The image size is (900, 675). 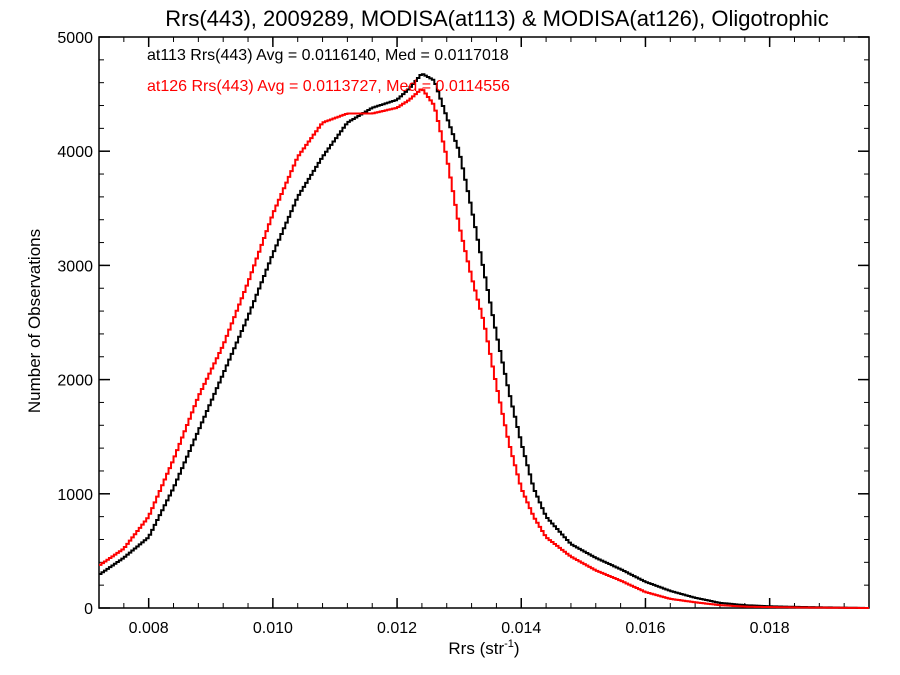 I want to click on x-axis-title-sup: -1, so click(x=509, y=644).